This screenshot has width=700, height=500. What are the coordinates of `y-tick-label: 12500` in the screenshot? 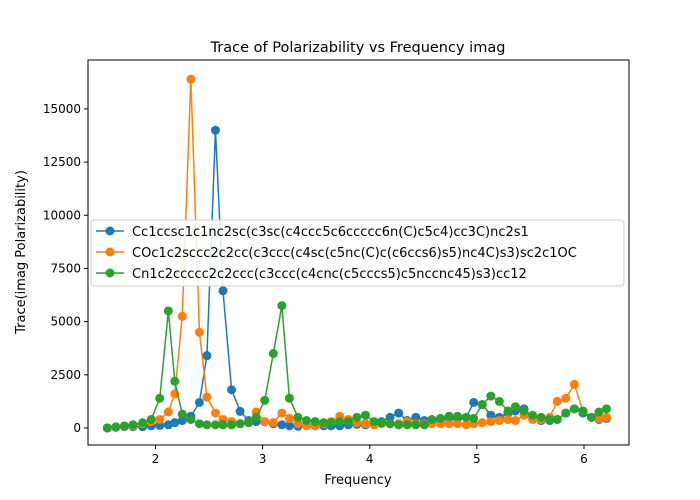 It's located at (62, 162).